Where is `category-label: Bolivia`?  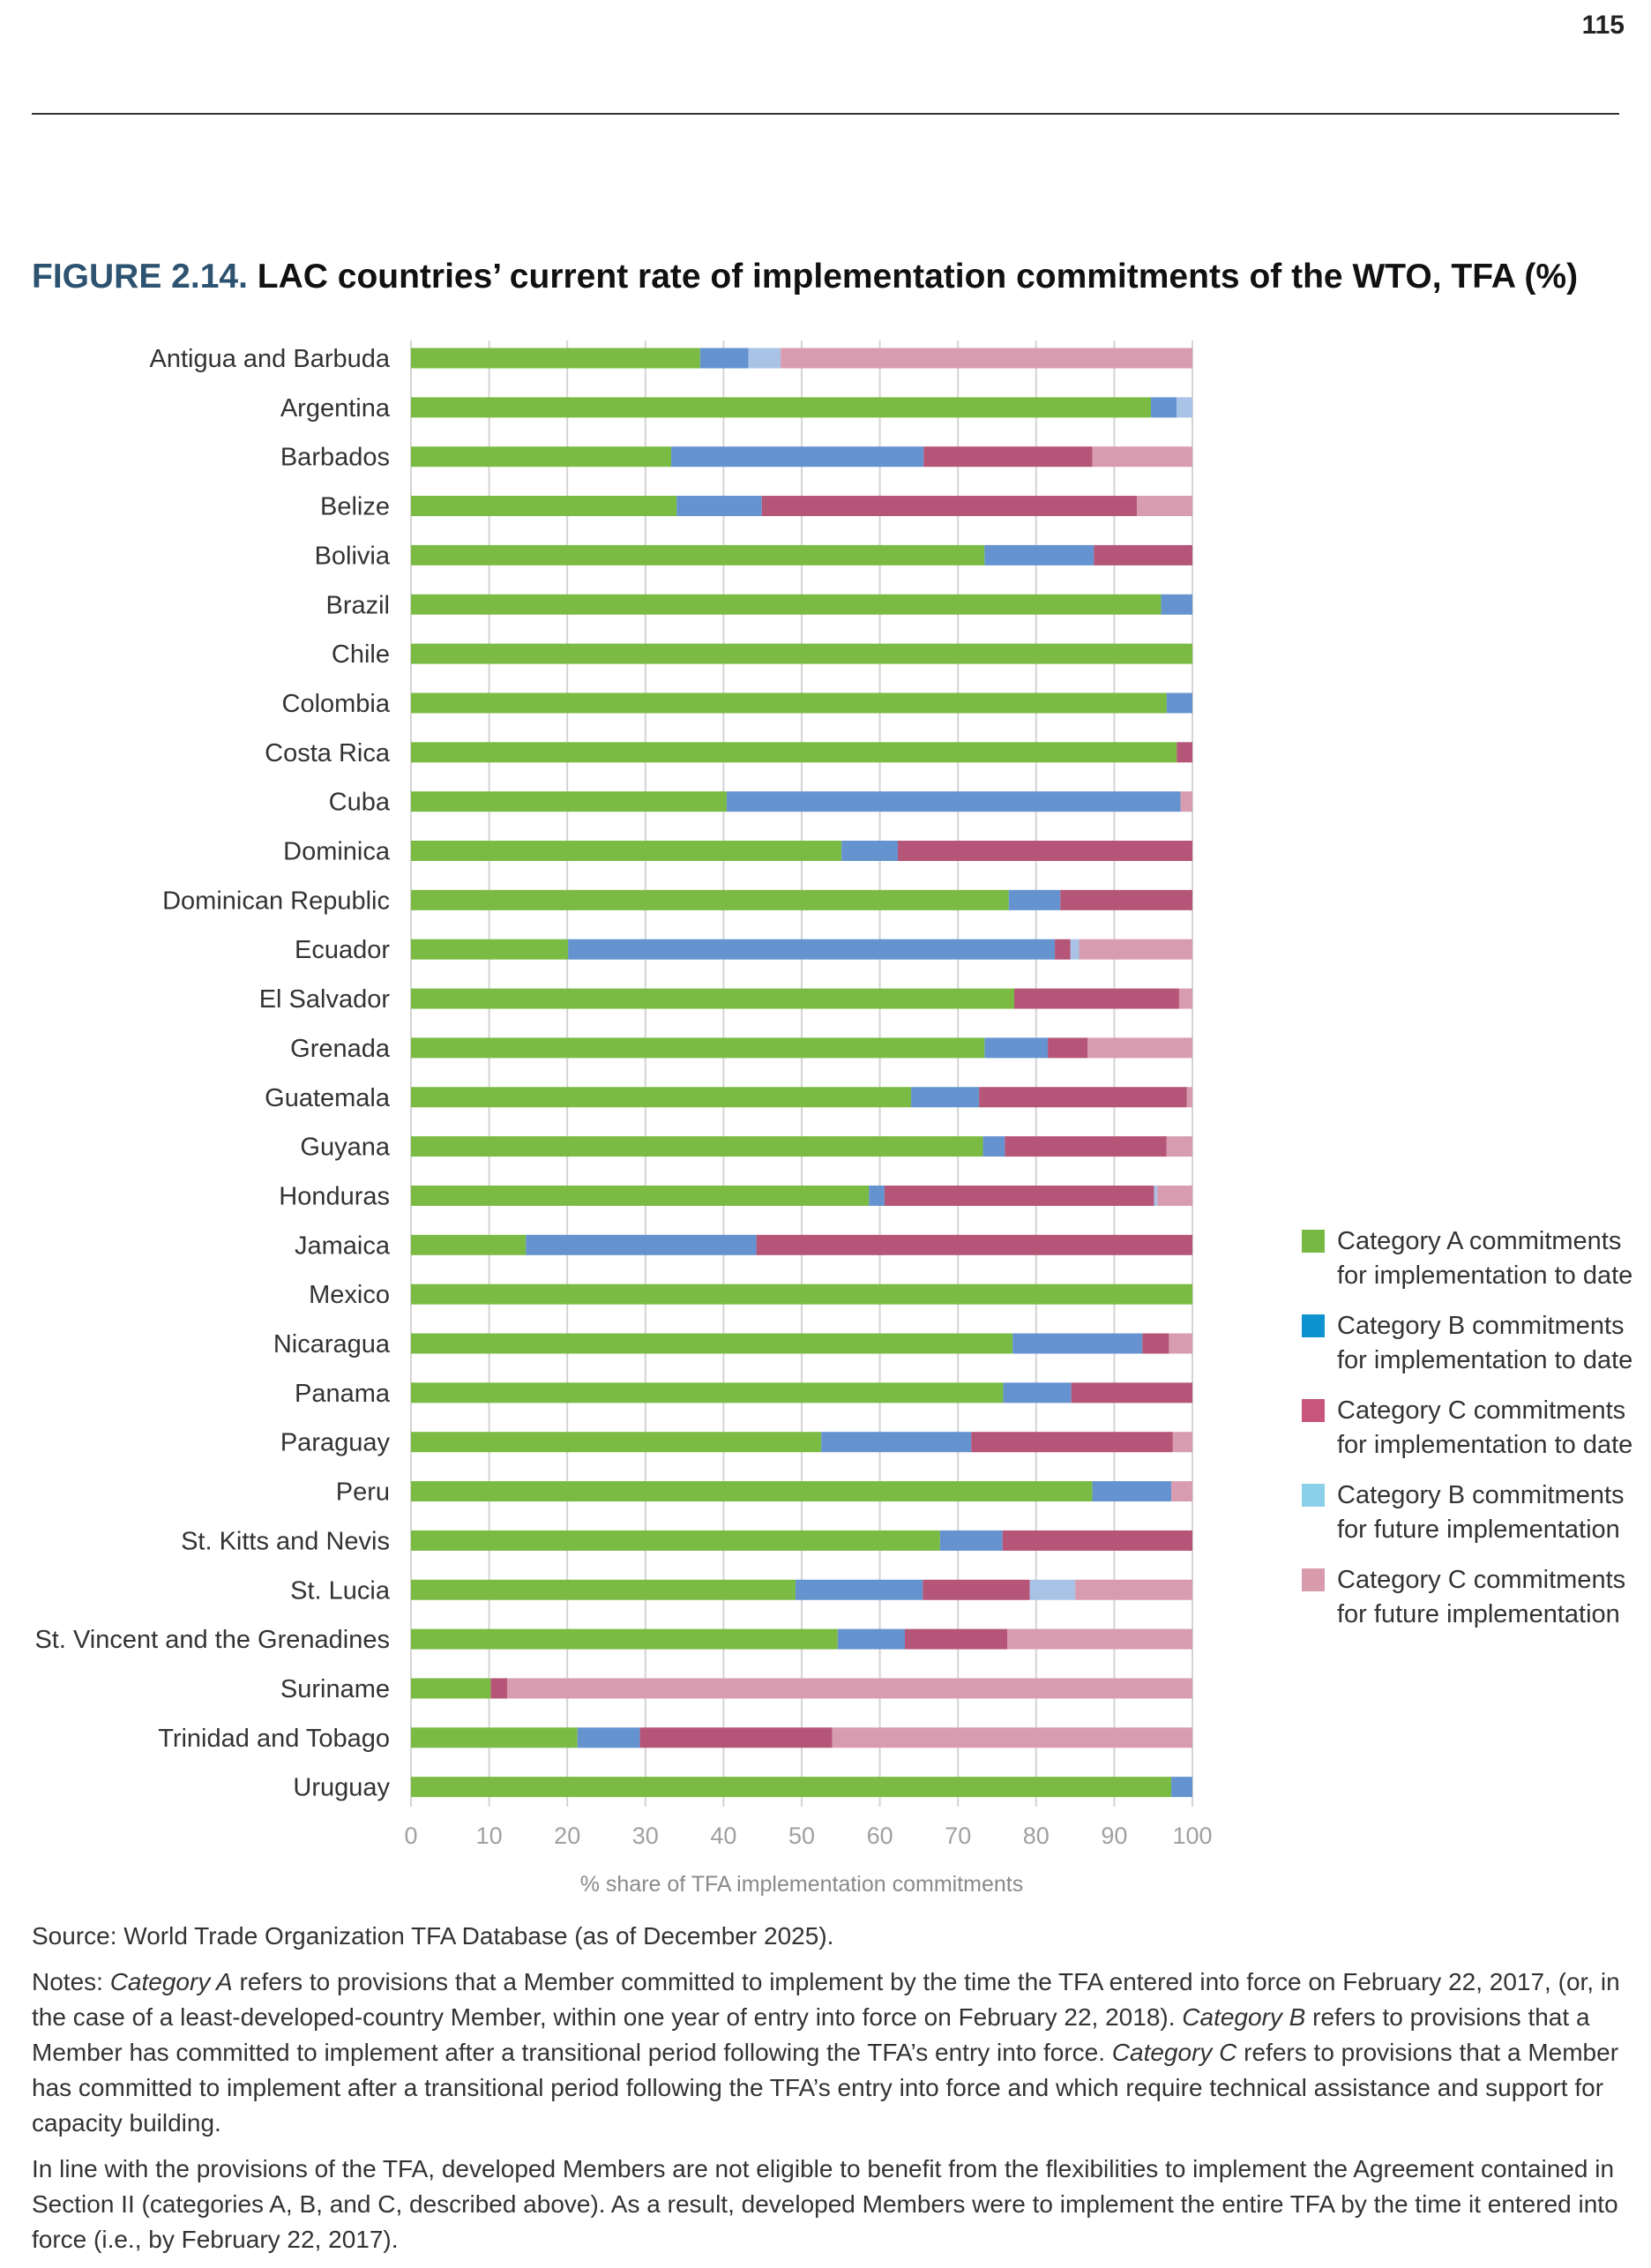 category-label: Bolivia is located at coordinates (353, 556).